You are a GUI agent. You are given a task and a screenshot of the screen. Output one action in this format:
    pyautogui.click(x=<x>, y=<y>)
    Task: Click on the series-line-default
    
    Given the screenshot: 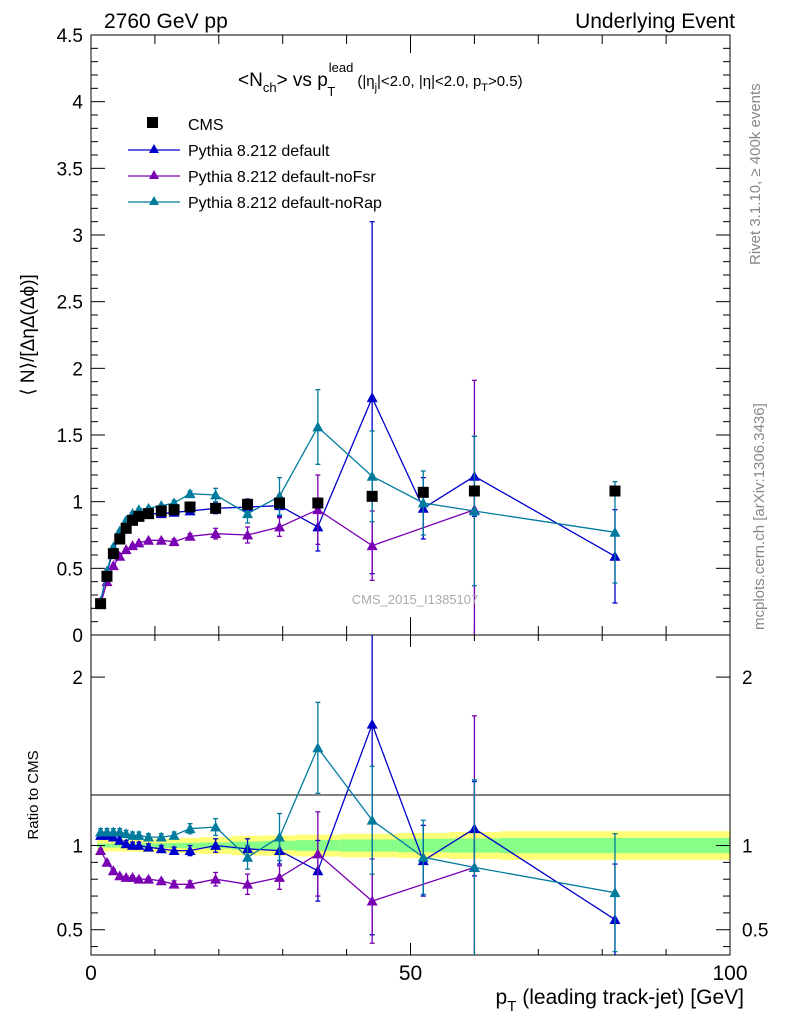 What is the action you would take?
    pyautogui.click(x=357, y=499)
    